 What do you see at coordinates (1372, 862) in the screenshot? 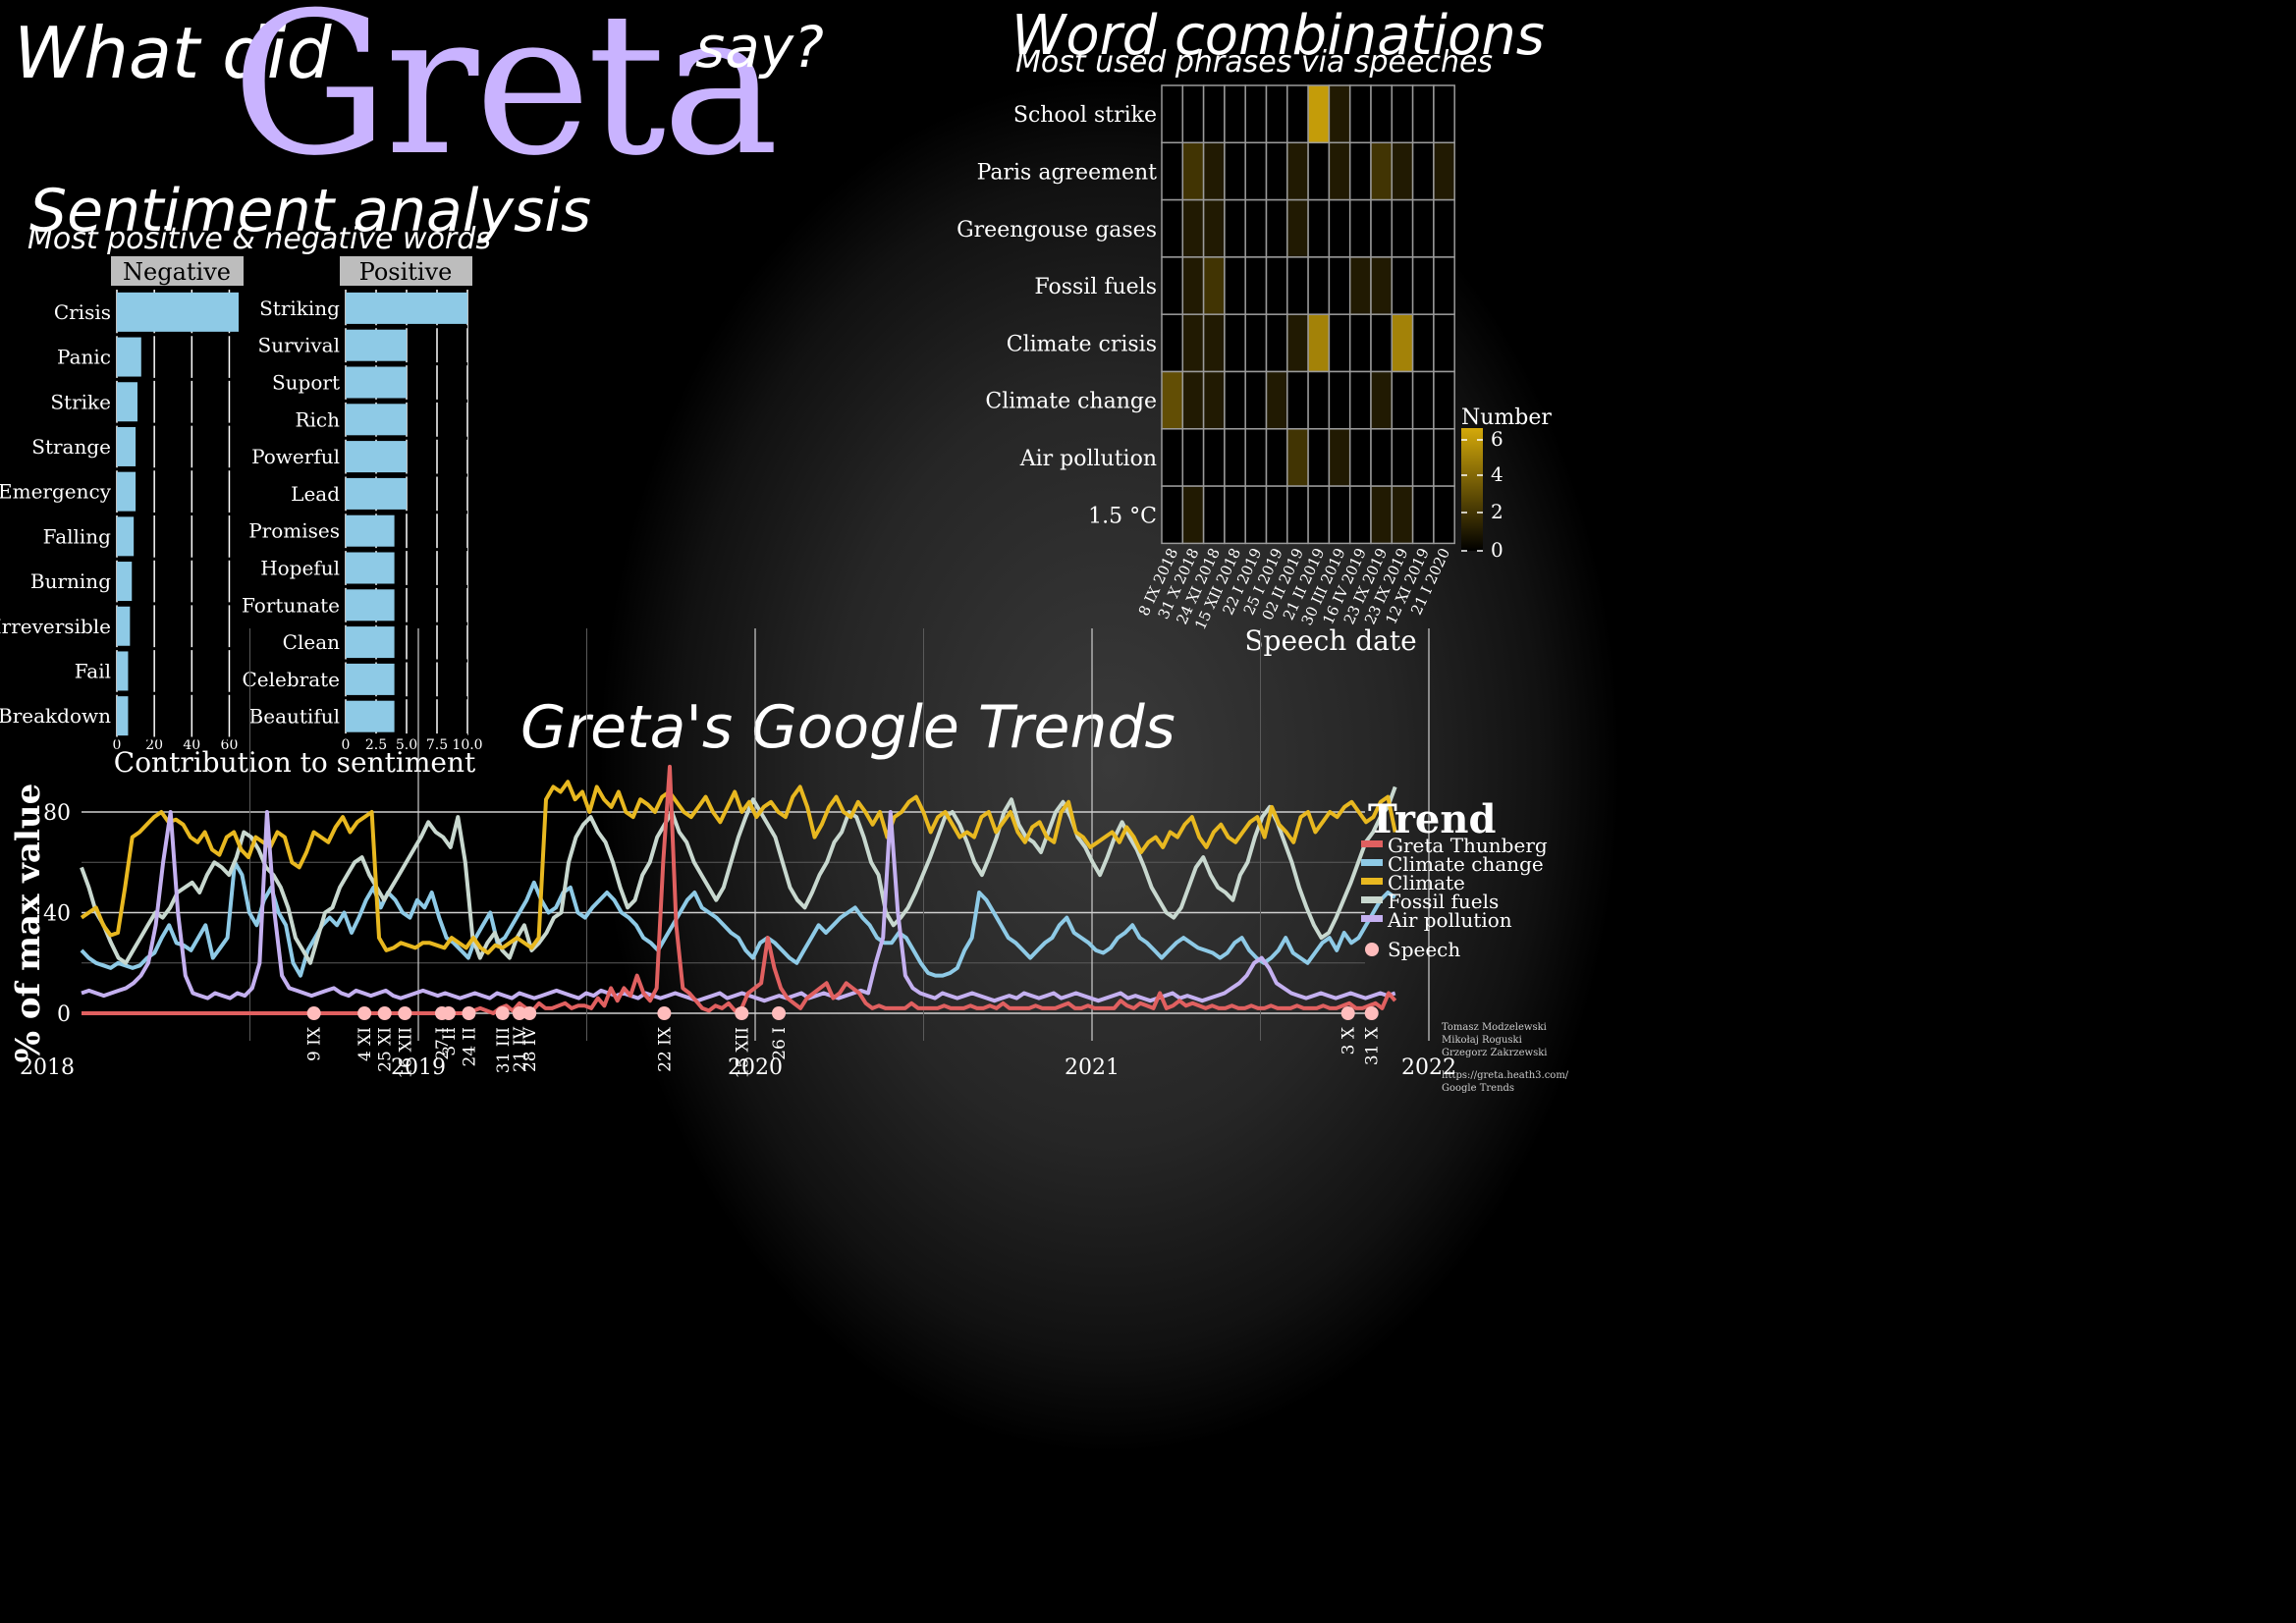
I see `trend-legend-swatch` at bounding box center [1372, 862].